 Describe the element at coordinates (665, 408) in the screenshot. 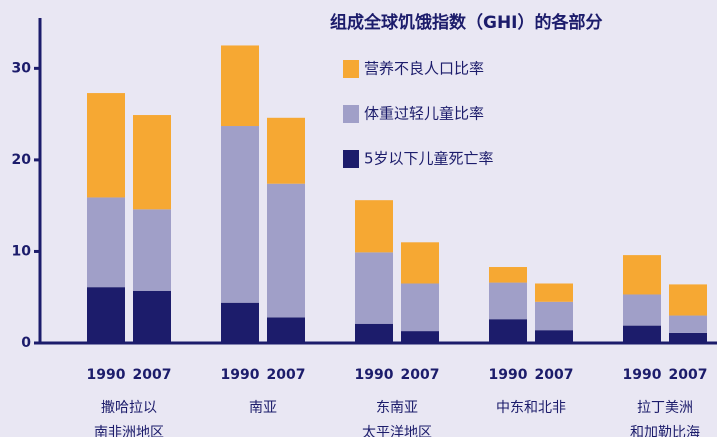

I see `group-label: 拉丁美洲` at that location.